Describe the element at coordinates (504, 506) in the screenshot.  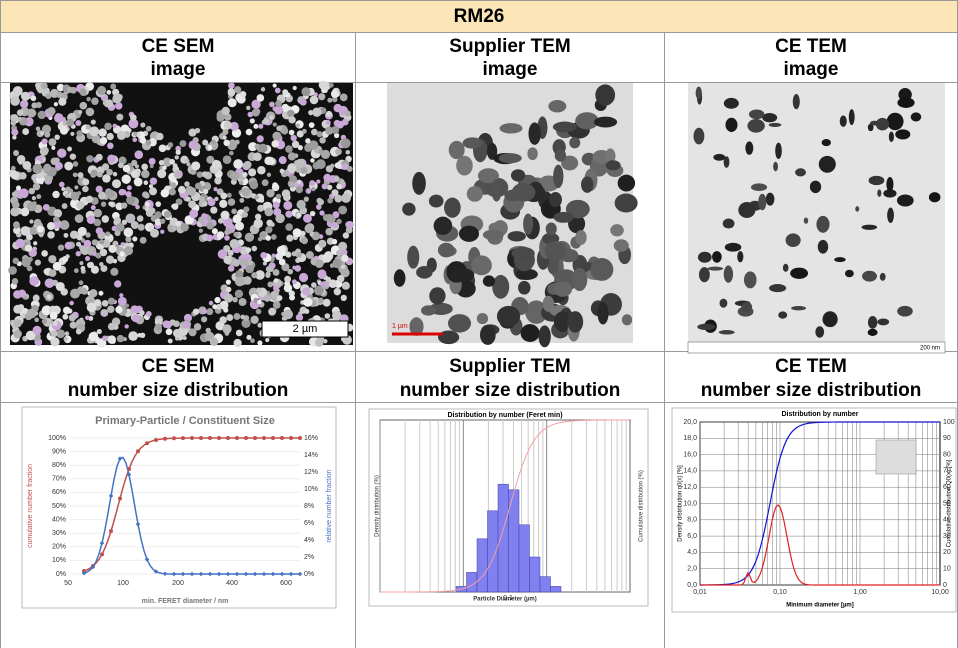
I see `cumulative-curve` at that location.